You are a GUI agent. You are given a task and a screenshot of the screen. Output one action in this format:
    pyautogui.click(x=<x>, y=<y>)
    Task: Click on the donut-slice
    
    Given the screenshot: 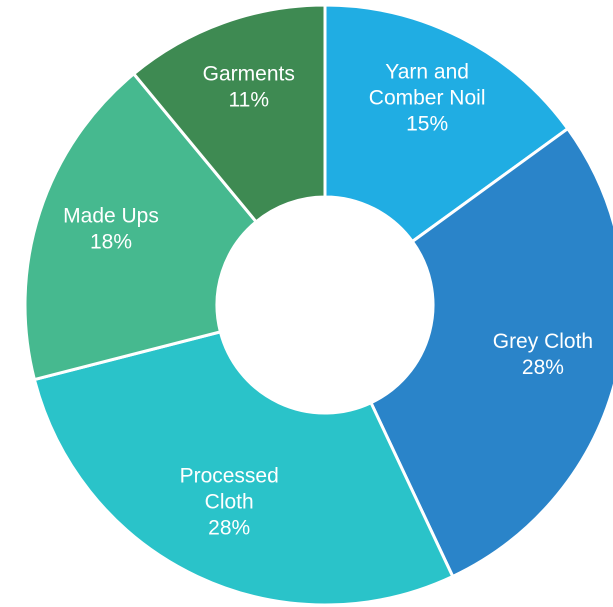 What is the action you would take?
    pyautogui.click(x=229, y=113)
    